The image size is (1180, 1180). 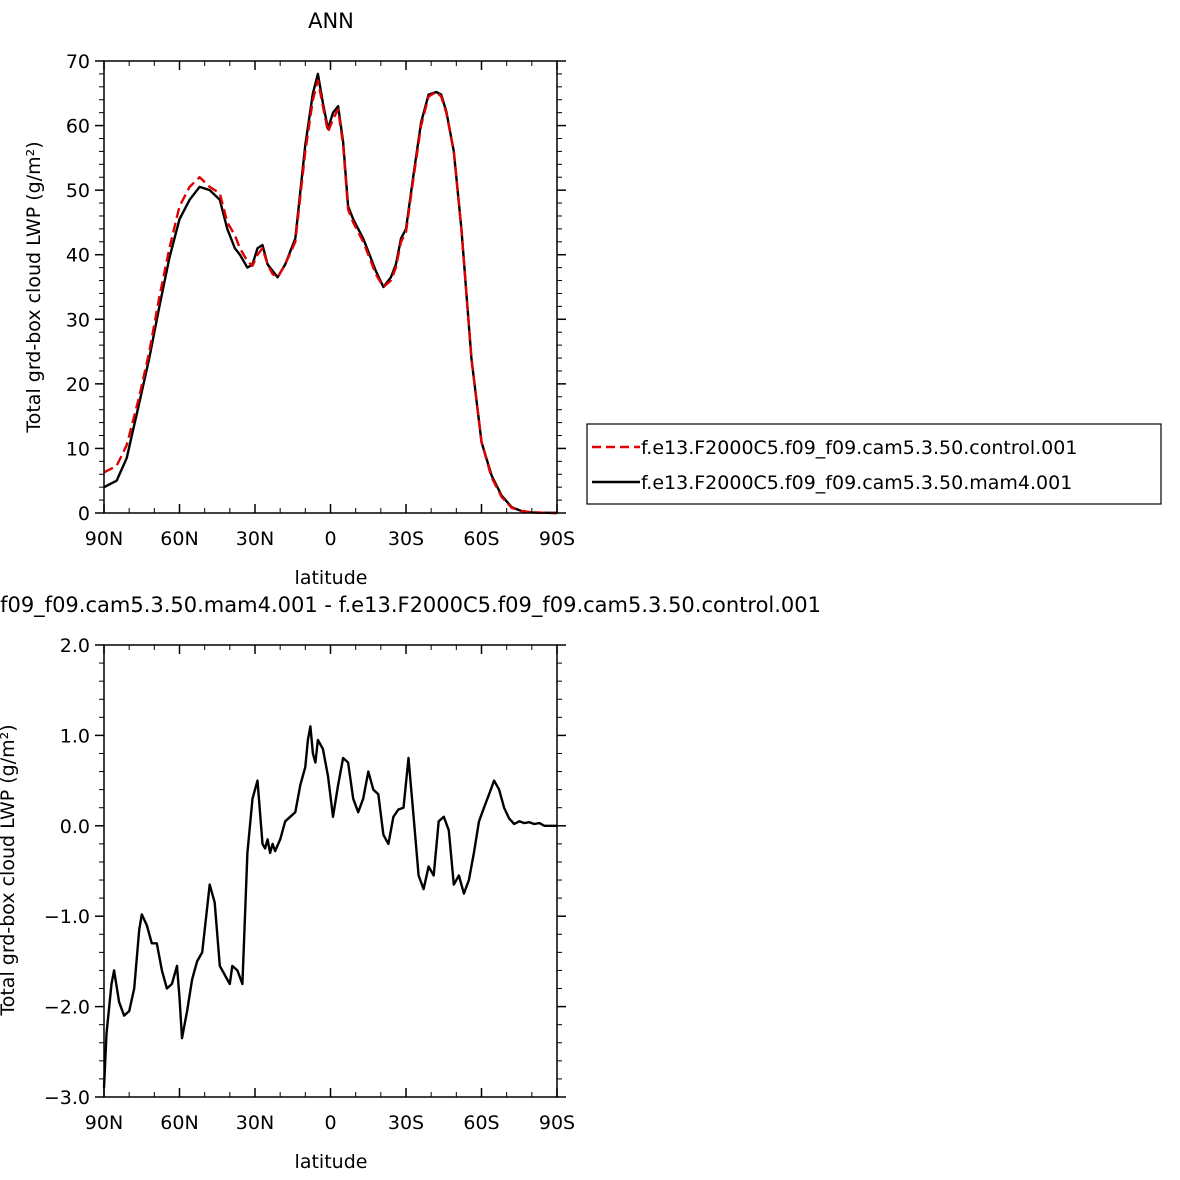 I want to click on top-x-tick-label: 30N, so click(x=255, y=539).